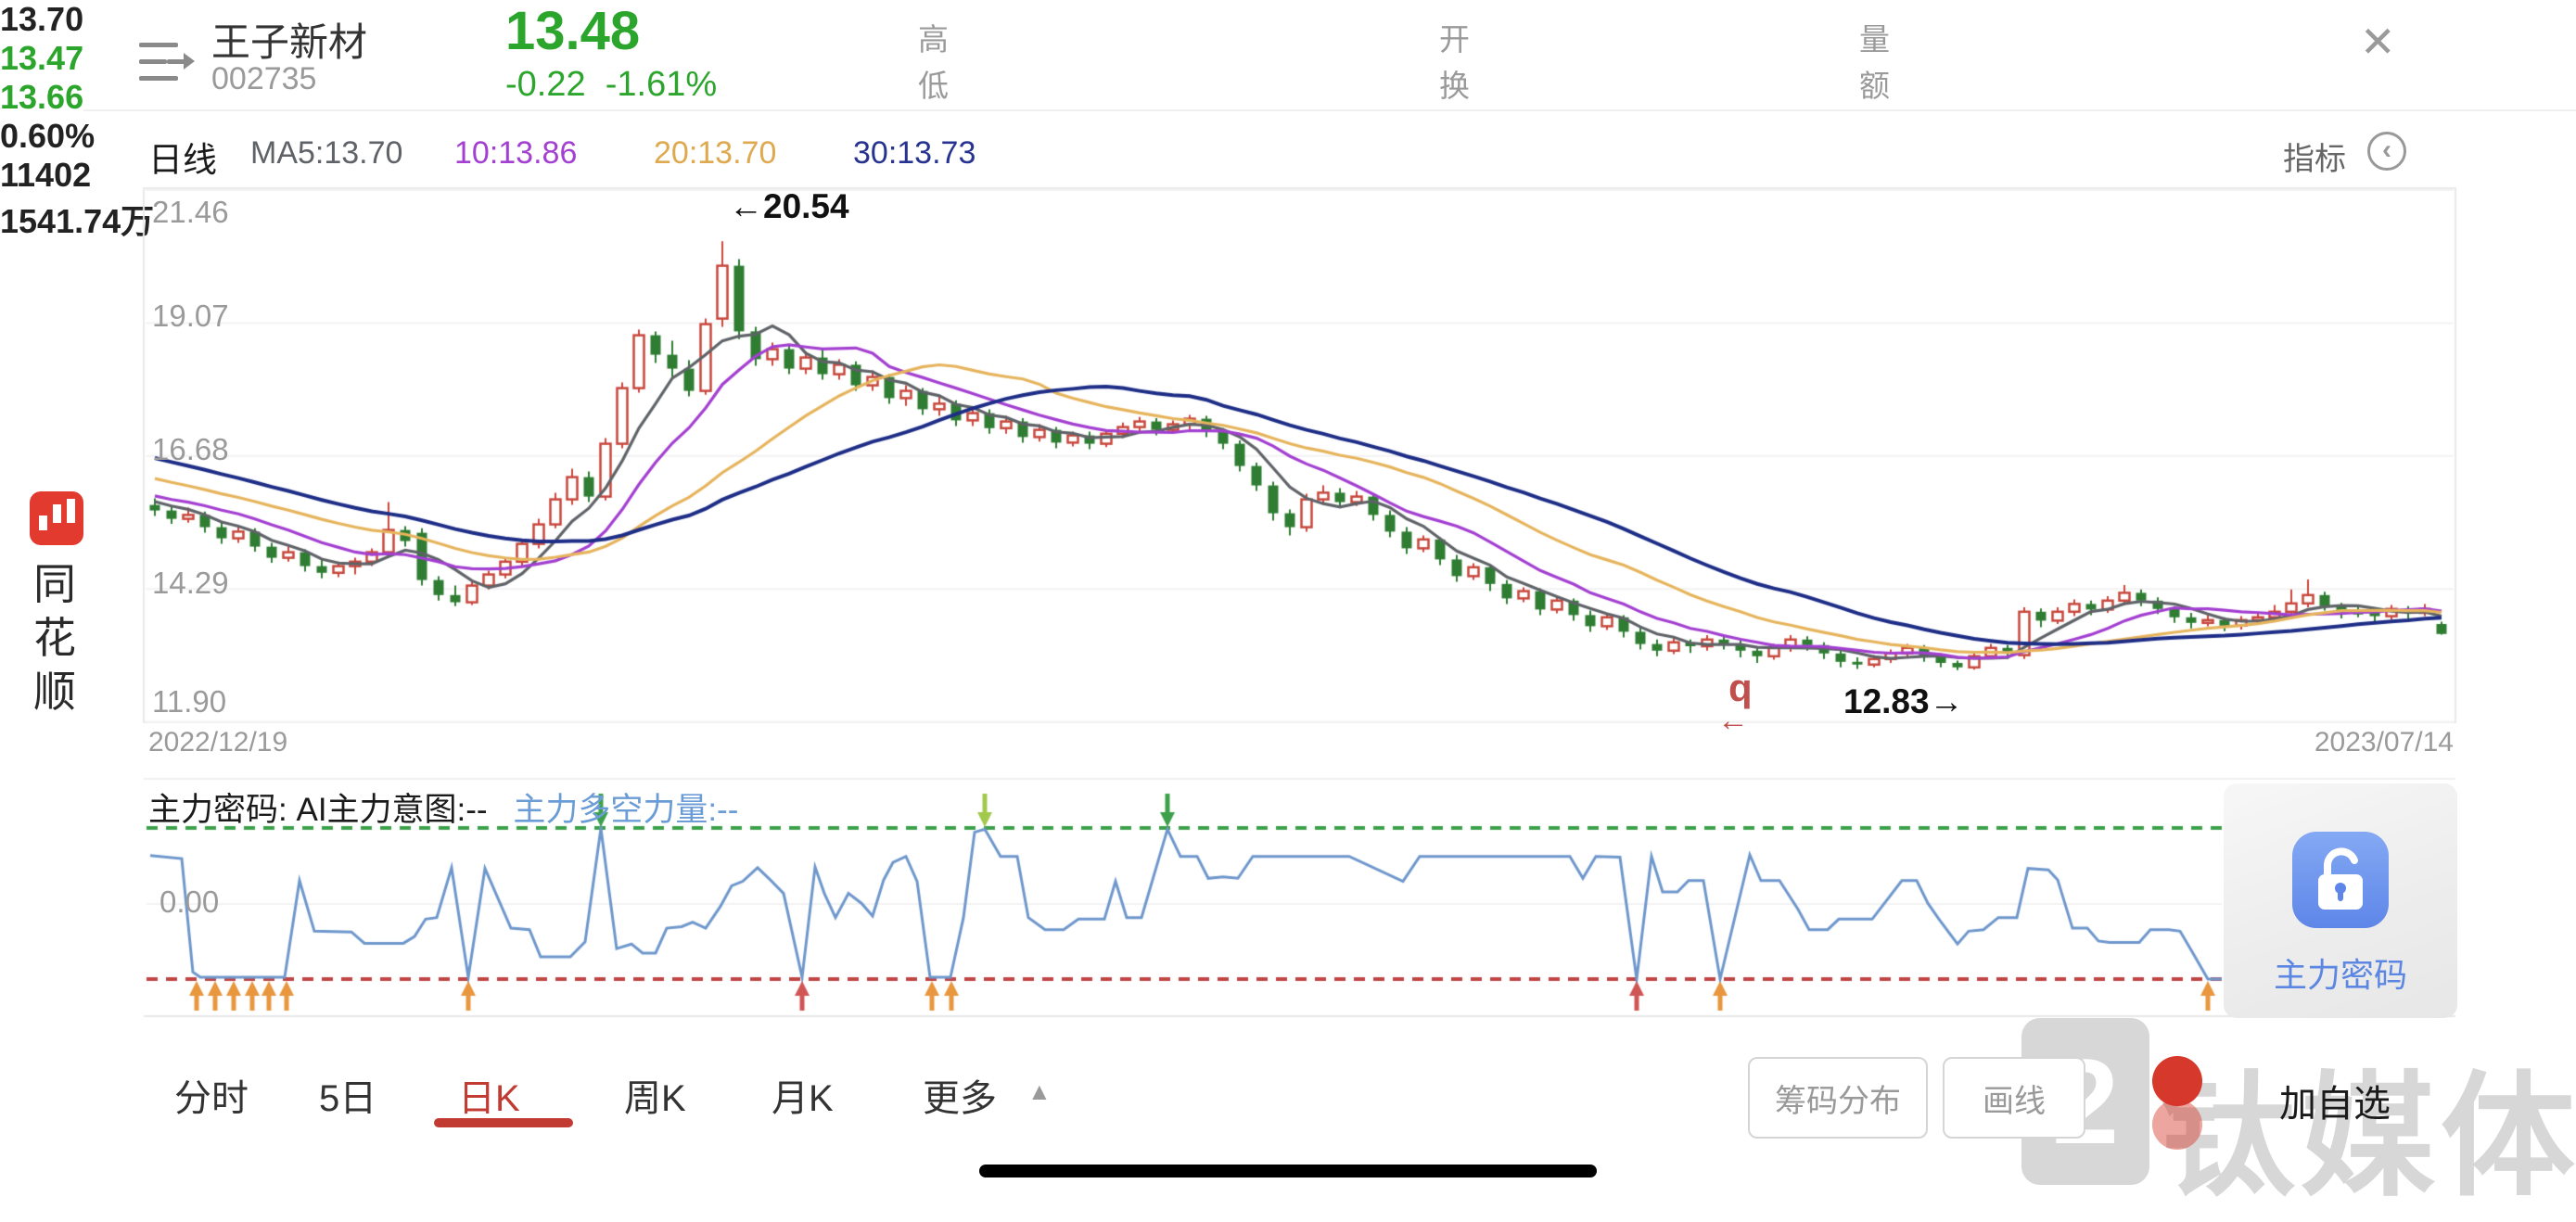  What do you see at coordinates (715, 153) in the screenshot?
I see `ma20-legend: 20:13.70` at bounding box center [715, 153].